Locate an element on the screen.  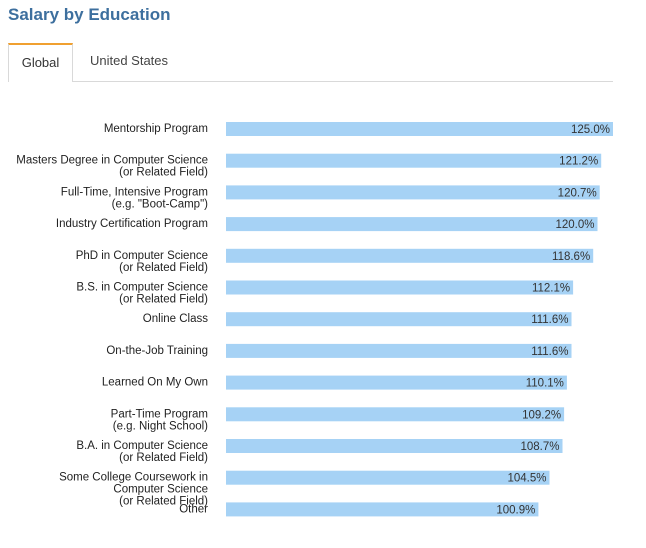
bar-value-label-1: 121.2% is located at coordinates (578, 162).